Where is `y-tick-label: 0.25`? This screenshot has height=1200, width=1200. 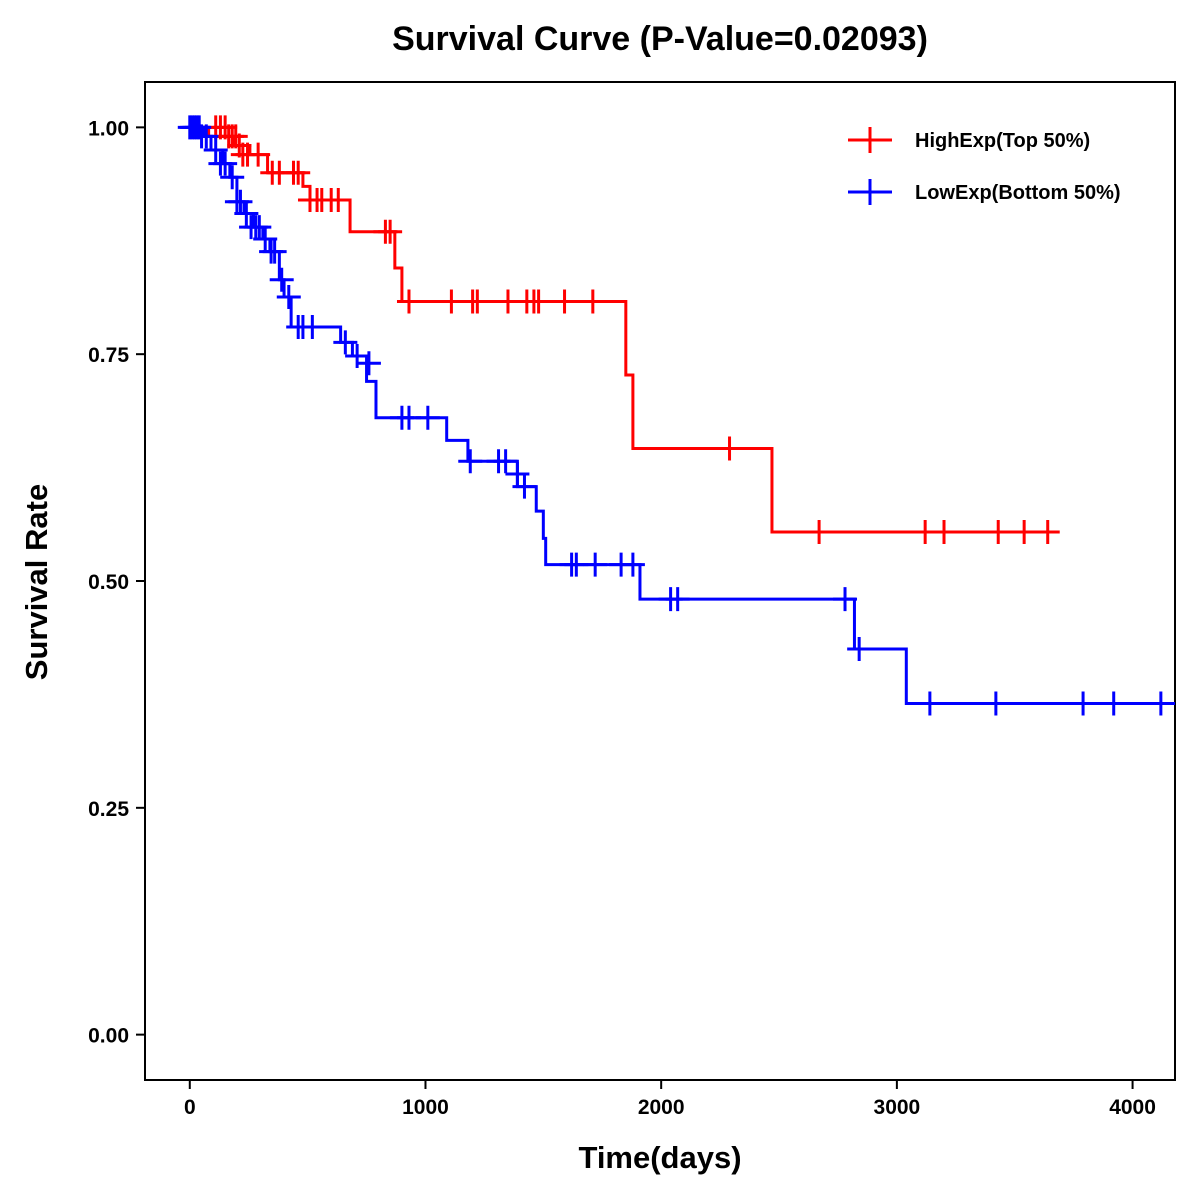 y-tick-label: 0.25 is located at coordinates (108, 809).